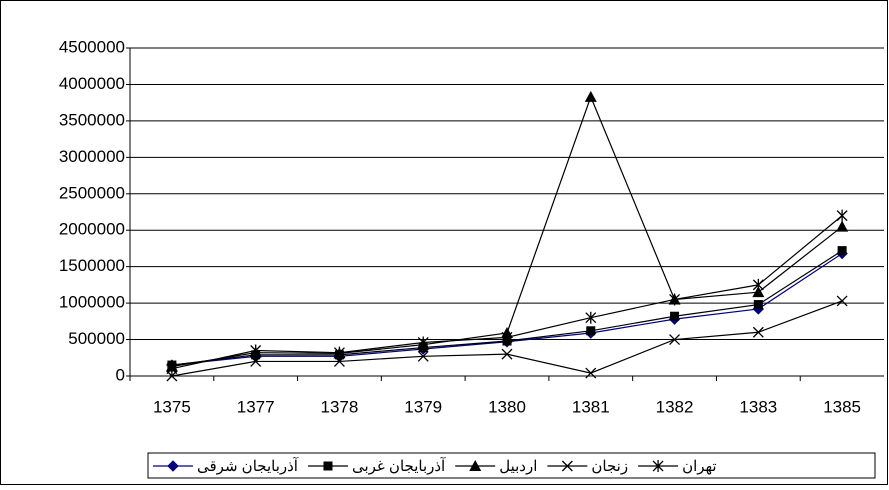 The image size is (889, 490). Describe the element at coordinates (92, 192) in the screenshot. I see `y-tick-label: 2500000` at that location.